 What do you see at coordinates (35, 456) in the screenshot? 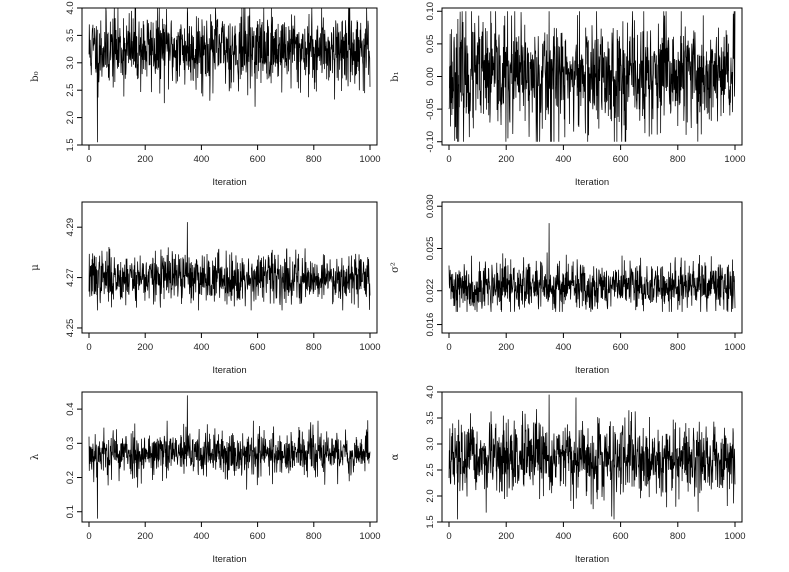
I see `y-axis-label: λ` at bounding box center [35, 456].